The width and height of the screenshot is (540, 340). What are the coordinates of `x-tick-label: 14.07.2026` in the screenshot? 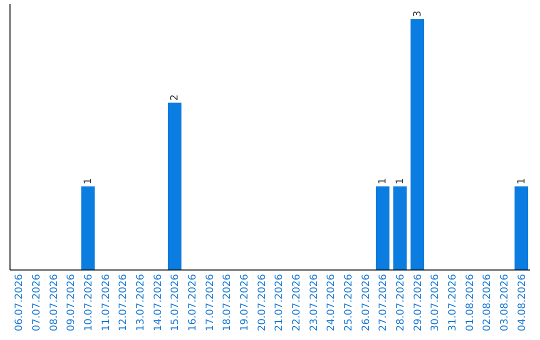 It's located at (158, 303).